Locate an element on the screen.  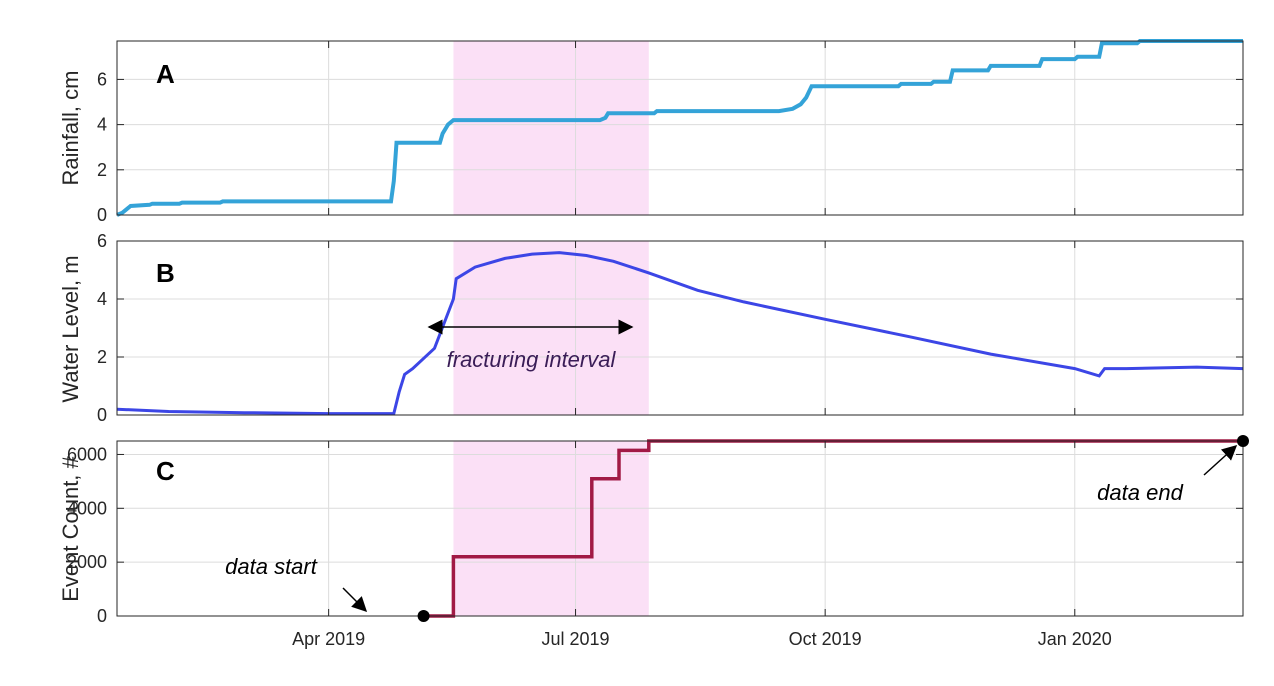
data-start-arrow is located at coordinates (355, 600).